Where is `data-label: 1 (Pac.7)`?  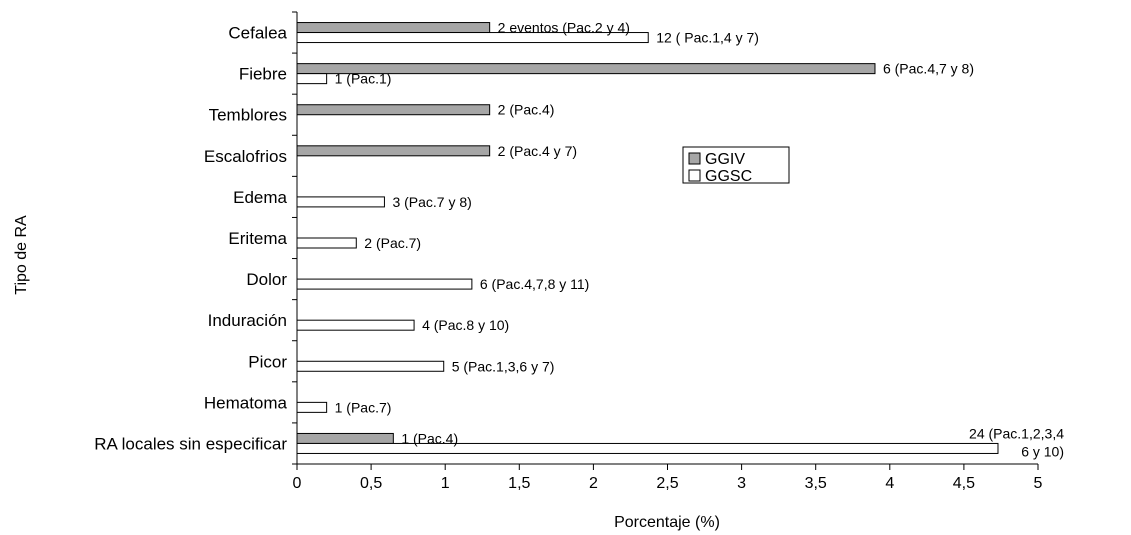
data-label: 1 (Pac.7) is located at coordinates (363, 407).